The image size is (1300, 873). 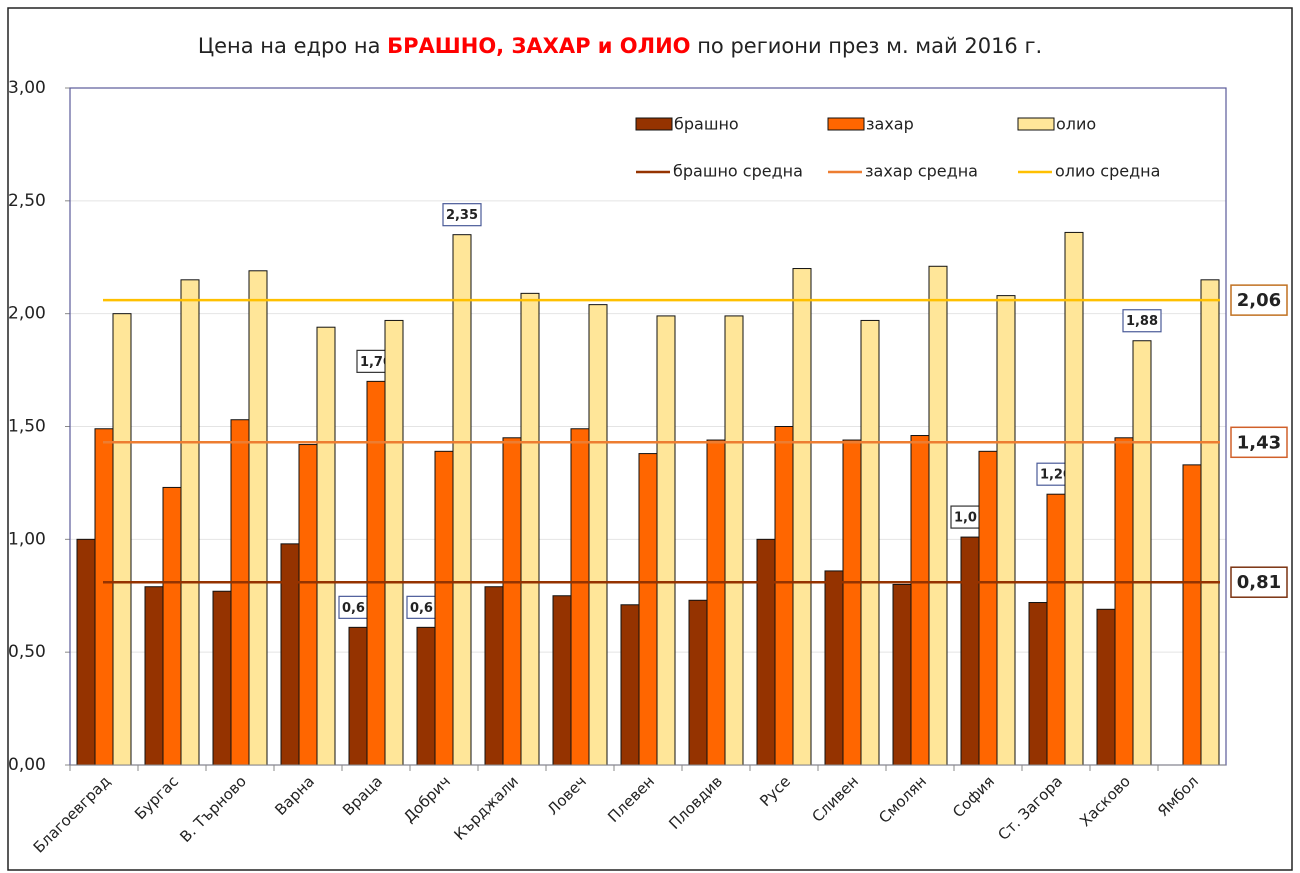 What do you see at coordinates (1056, 475) in the screenshot?
I see `value-label: 1,20` at bounding box center [1056, 475].